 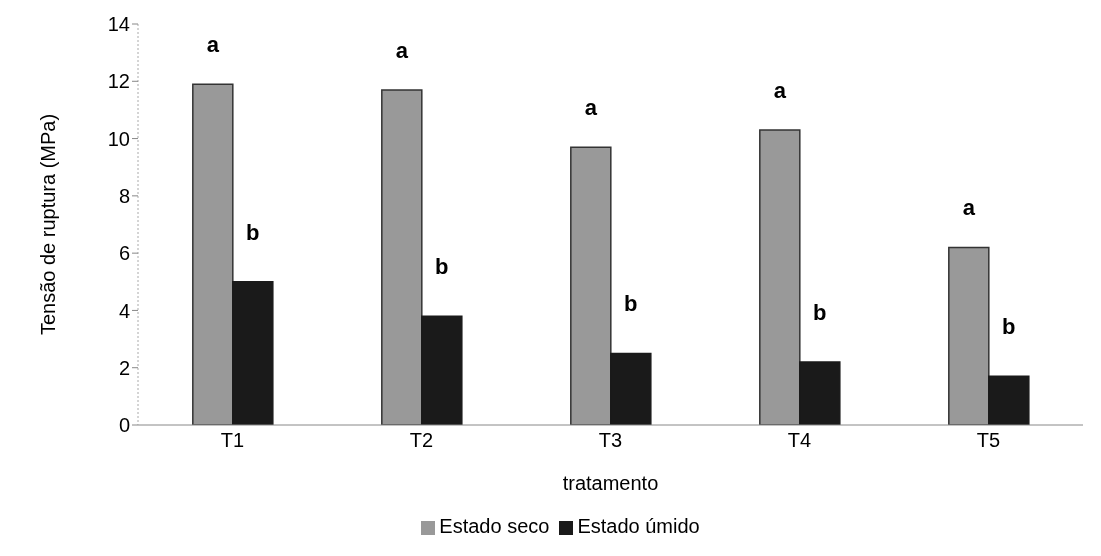 What do you see at coordinates (124, 425) in the screenshot?
I see `y-tick-label: 0` at bounding box center [124, 425].